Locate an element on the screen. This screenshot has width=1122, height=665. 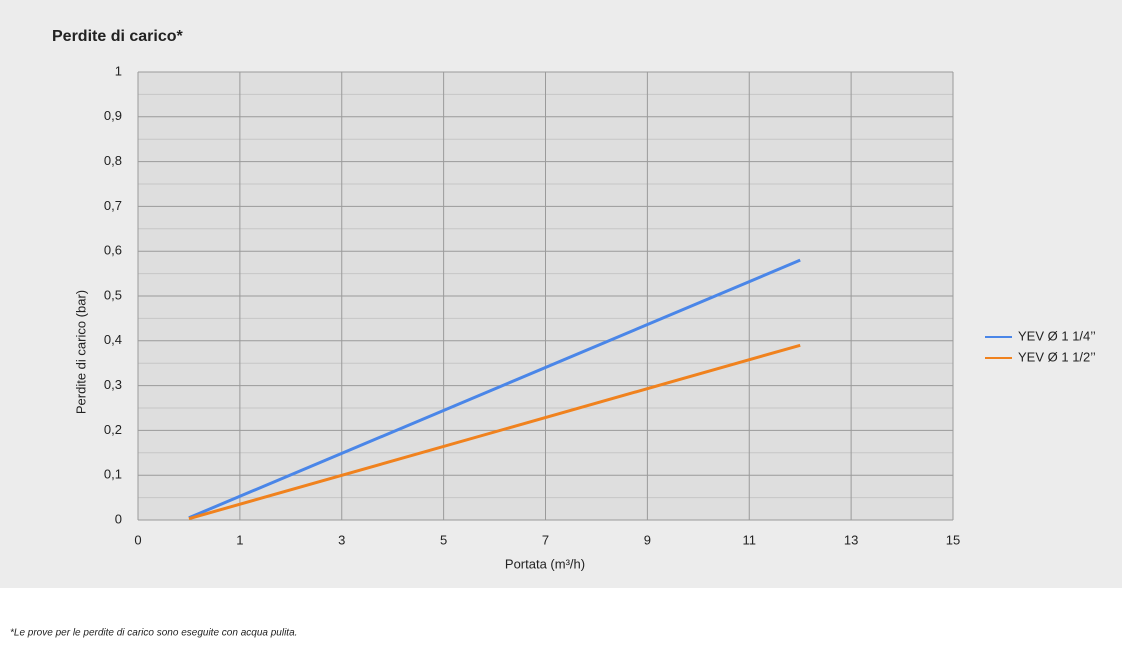
y-tick-label: 0,8 is located at coordinates (113, 160).